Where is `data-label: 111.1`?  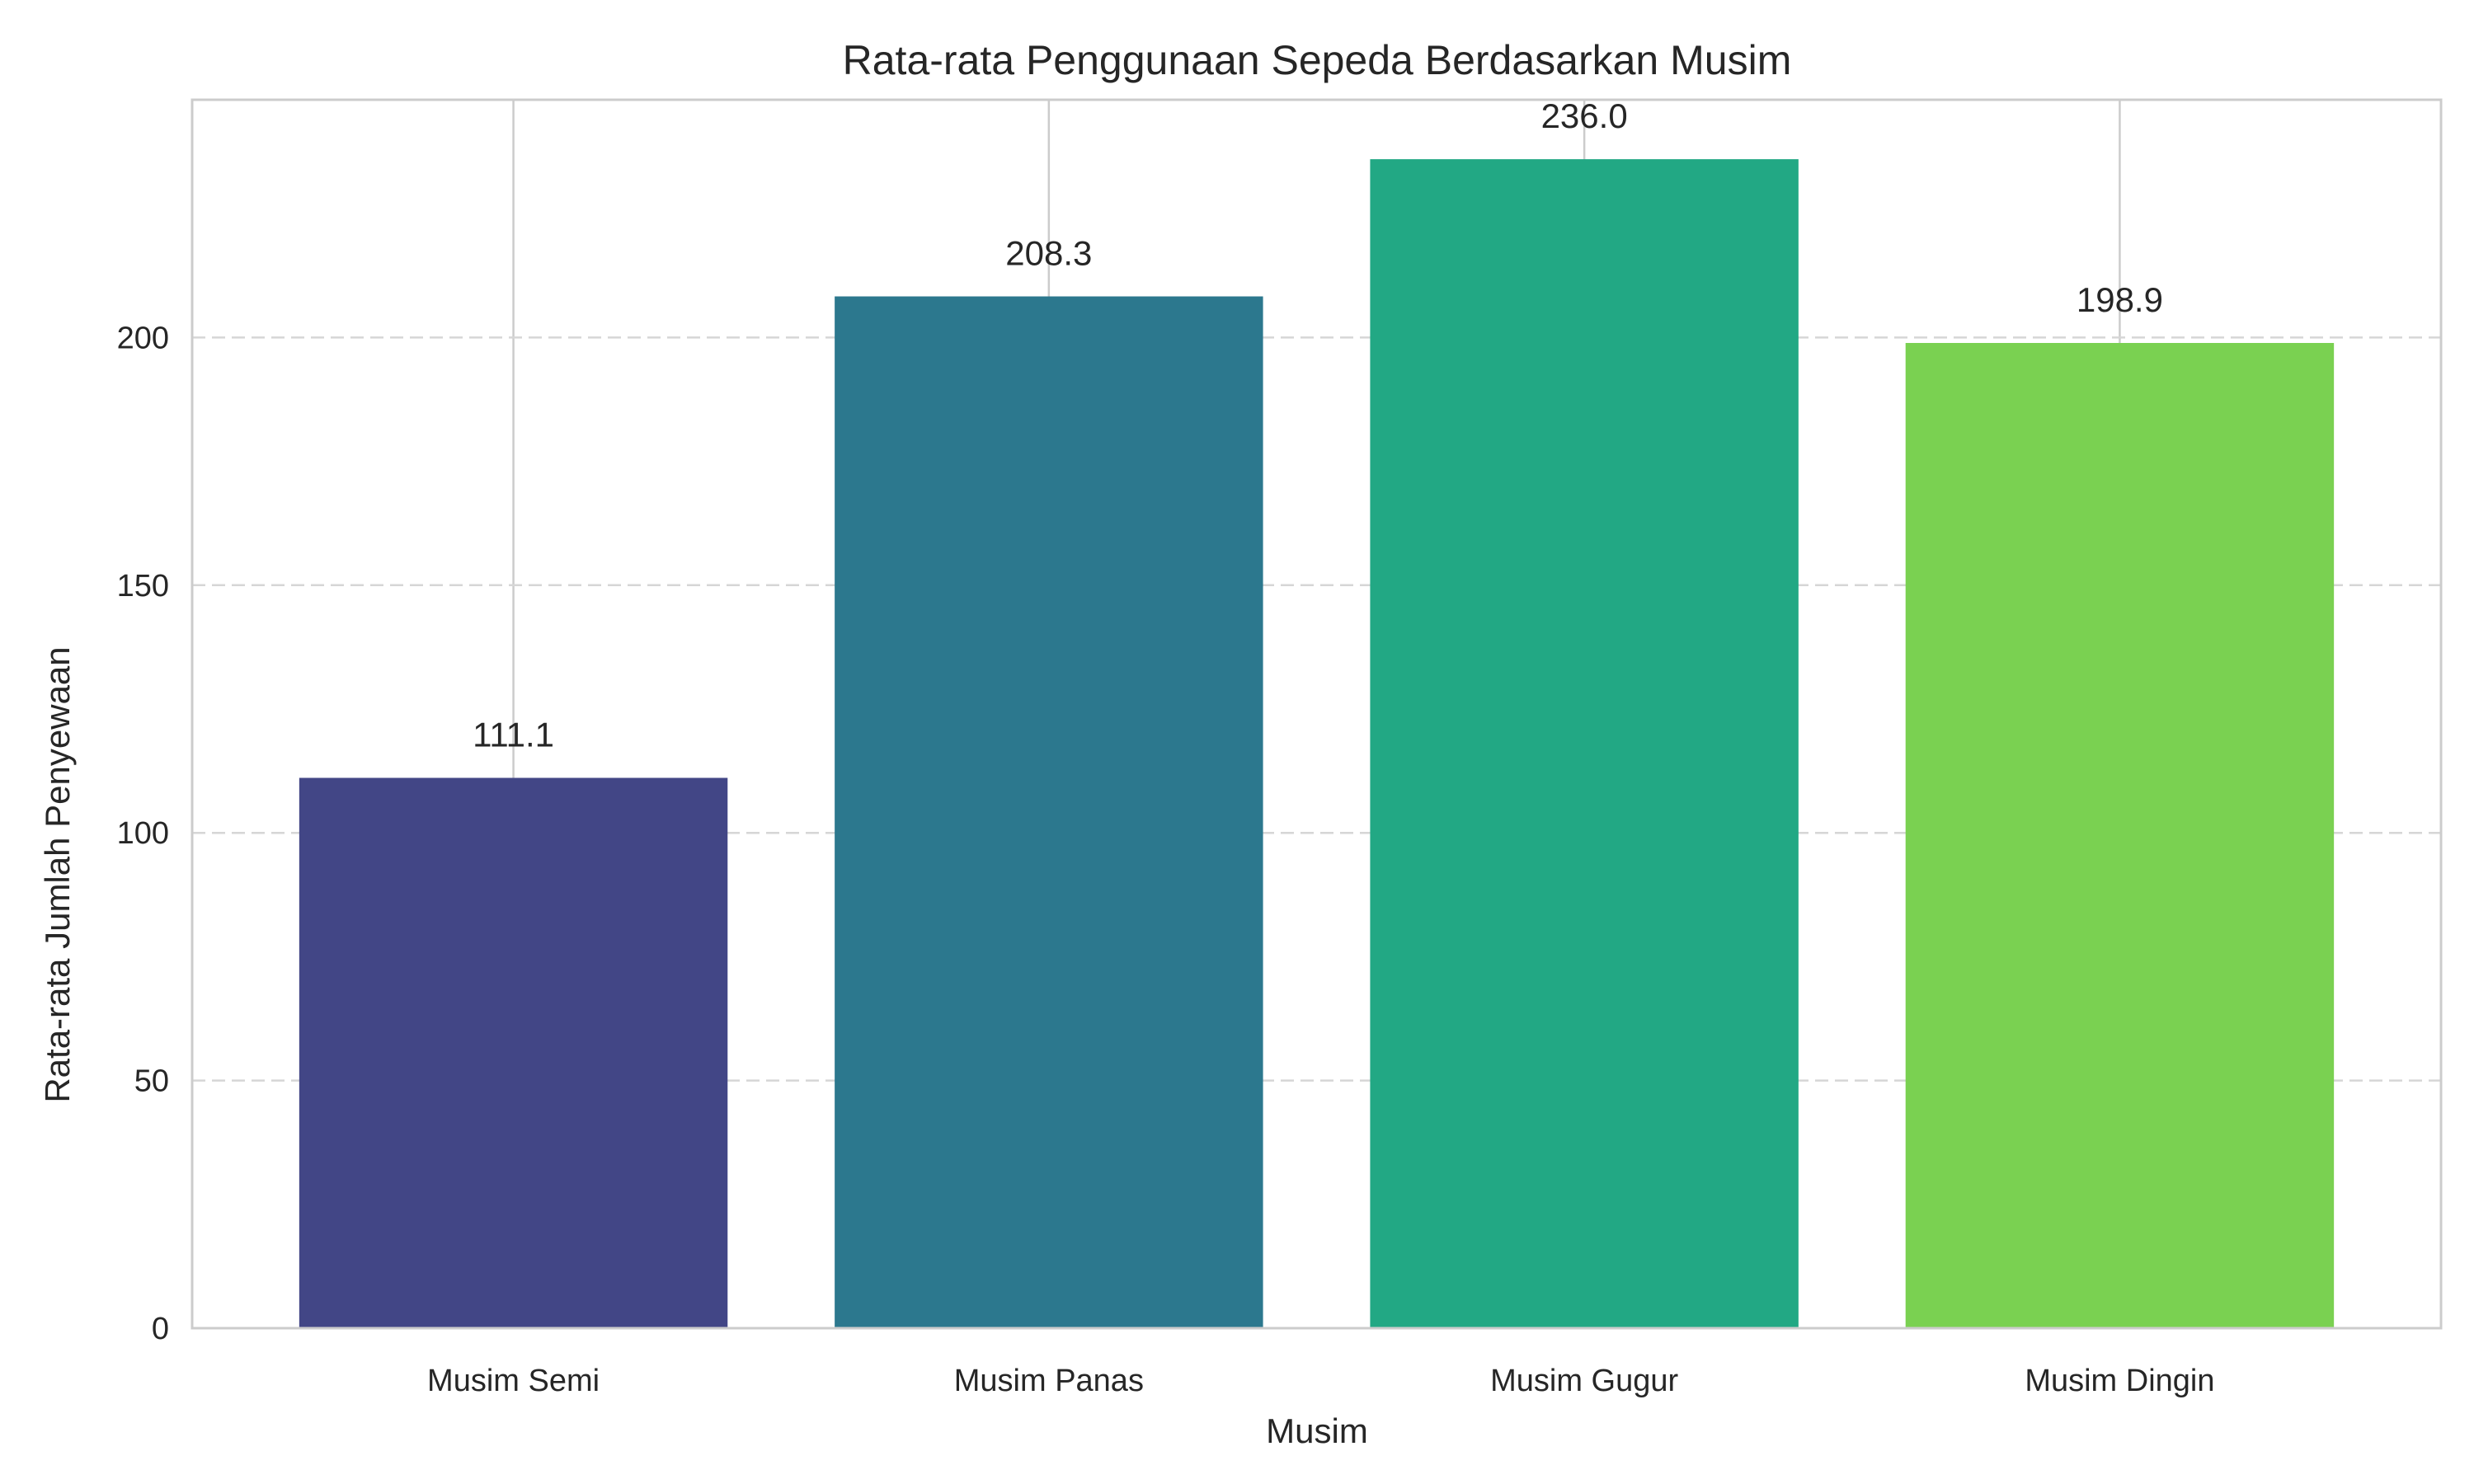
data-label: 111.1 is located at coordinates (513, 735).